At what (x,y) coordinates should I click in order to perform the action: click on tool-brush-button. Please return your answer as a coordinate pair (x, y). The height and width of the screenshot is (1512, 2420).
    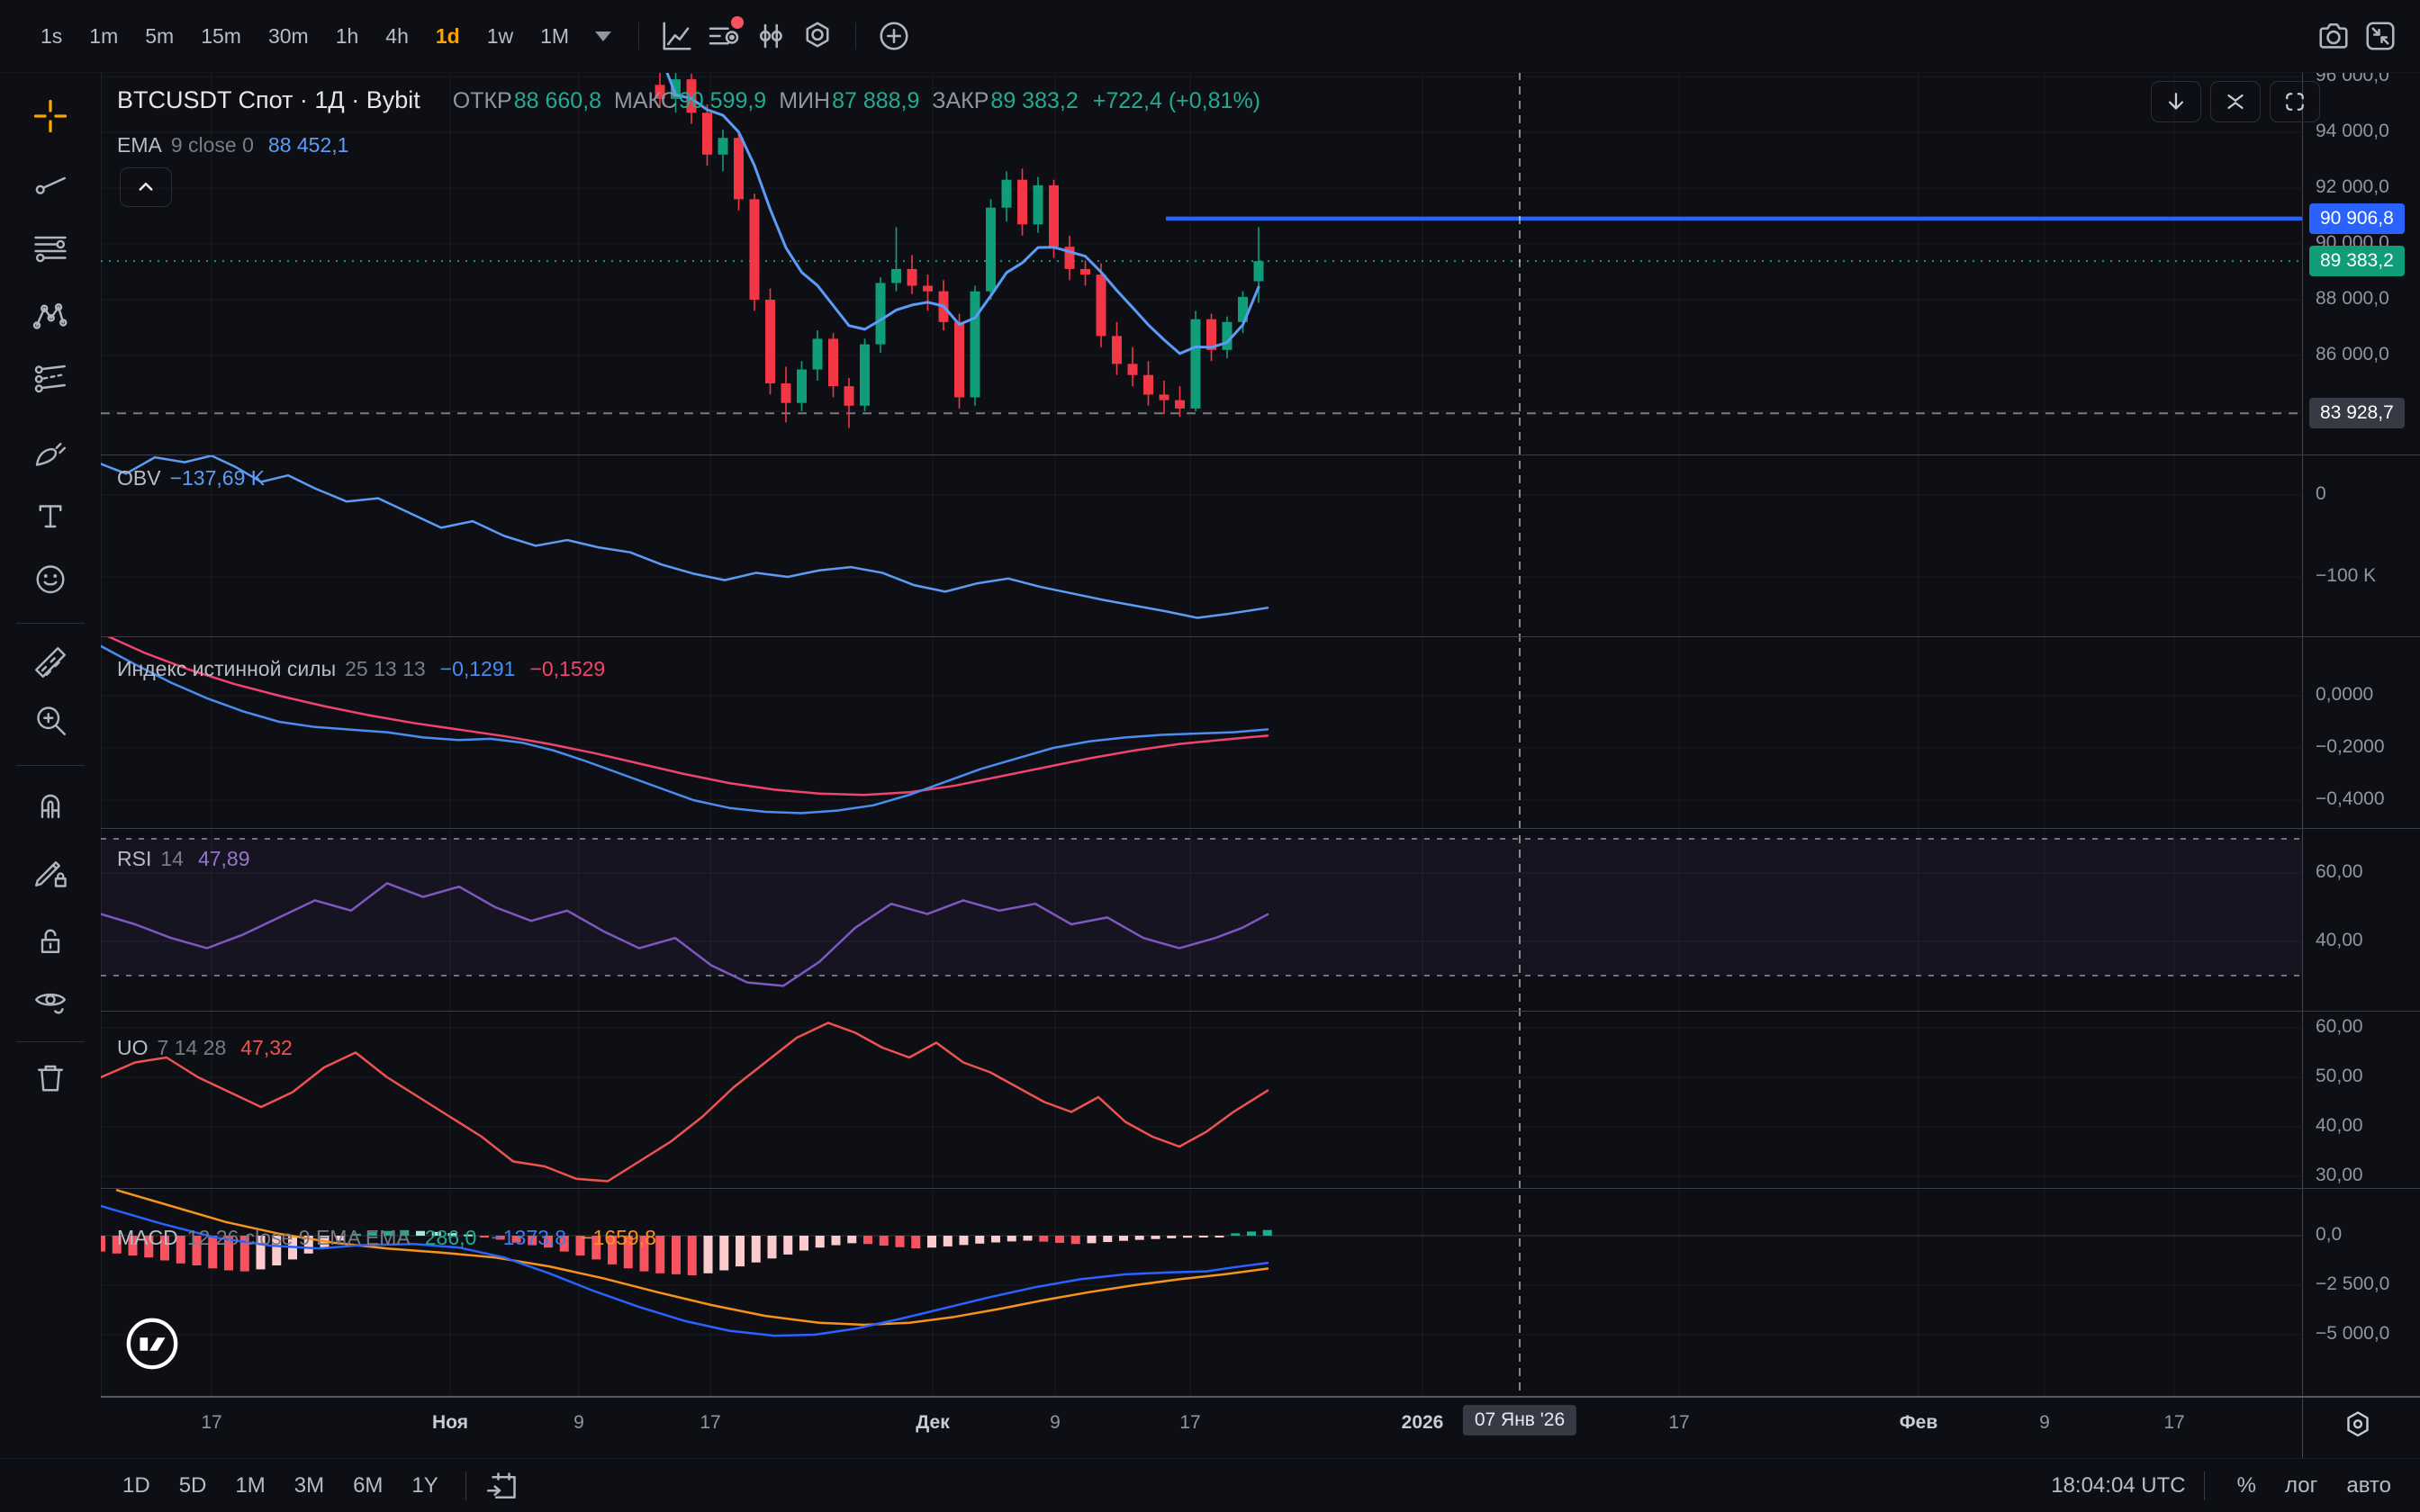
    Looking at the image, I should click on (50, 453).